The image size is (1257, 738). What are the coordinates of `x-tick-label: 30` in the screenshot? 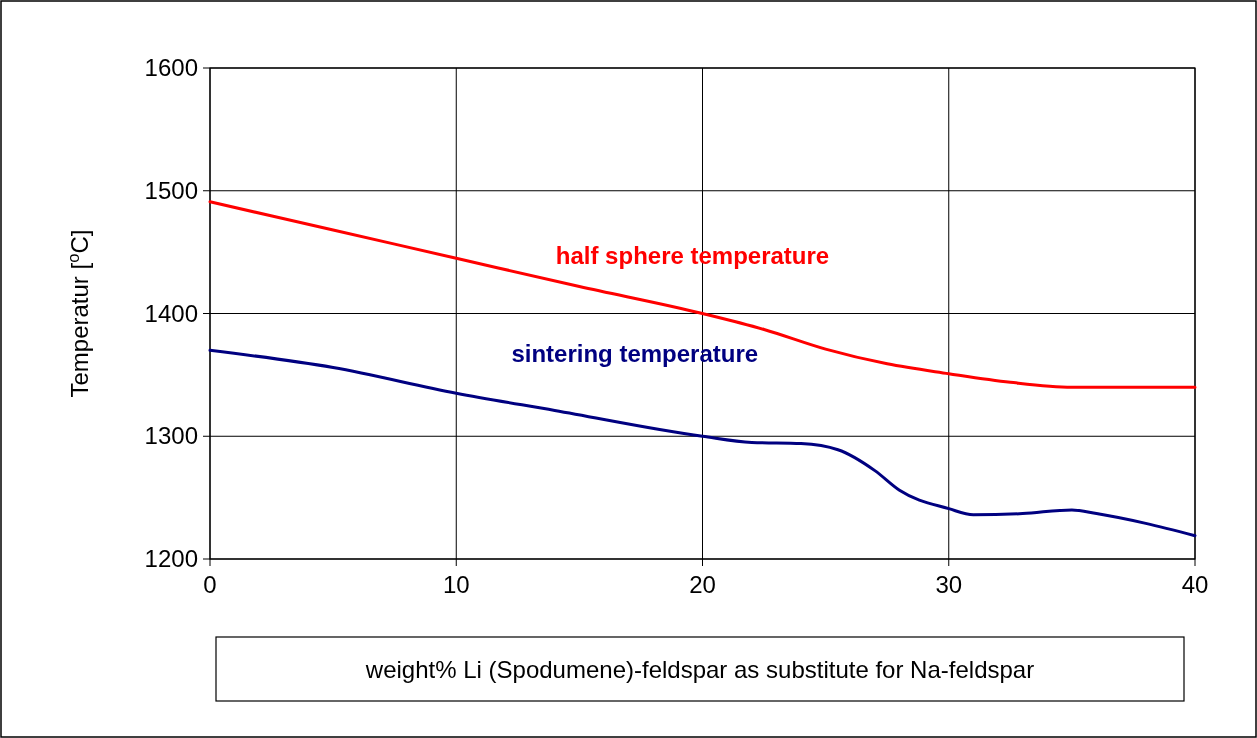 It's located at (949, 584).